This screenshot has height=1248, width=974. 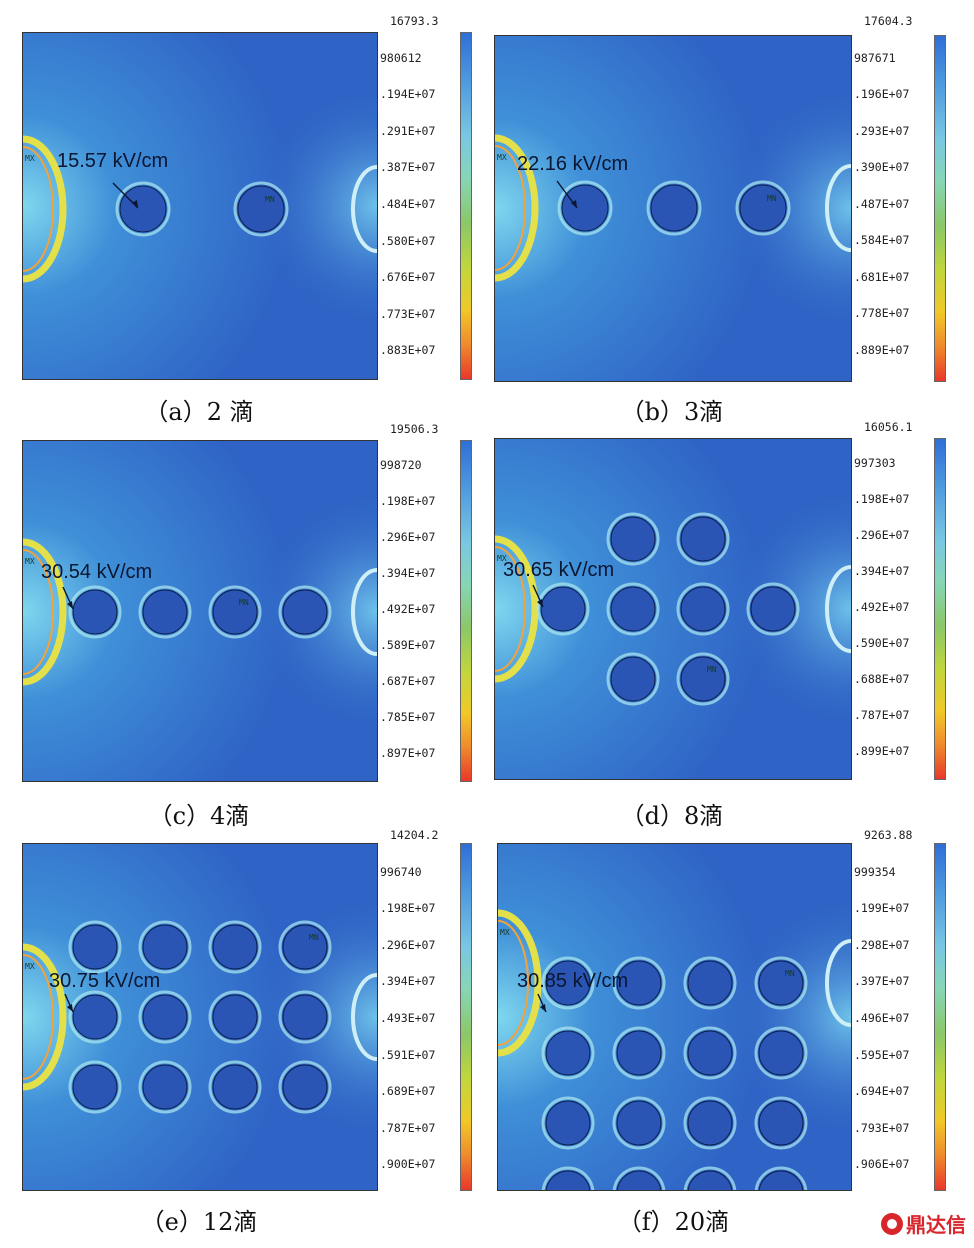 I want to click on legend-label: 998720, so click(x=401, y=465).